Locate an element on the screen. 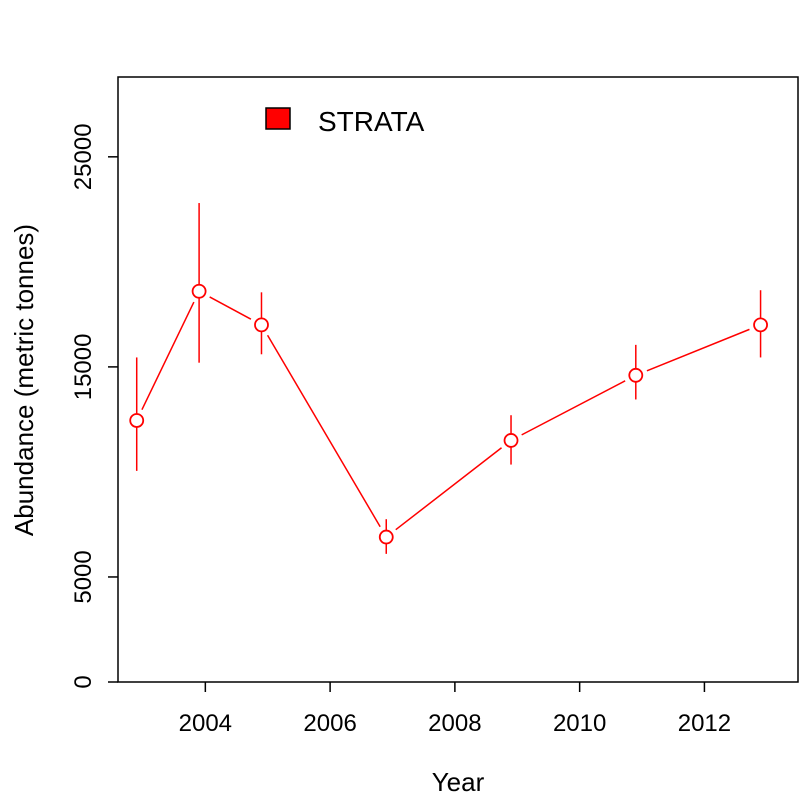  x-axis: 2004 2006 2008 2010 2012 is located at coordinates (455, 709).